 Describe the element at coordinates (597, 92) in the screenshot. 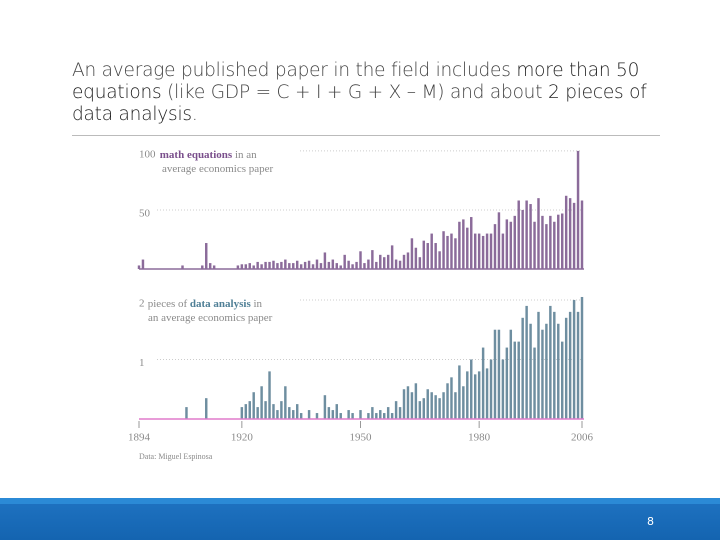

I see `heading-text: 2 pieces of` at that location.